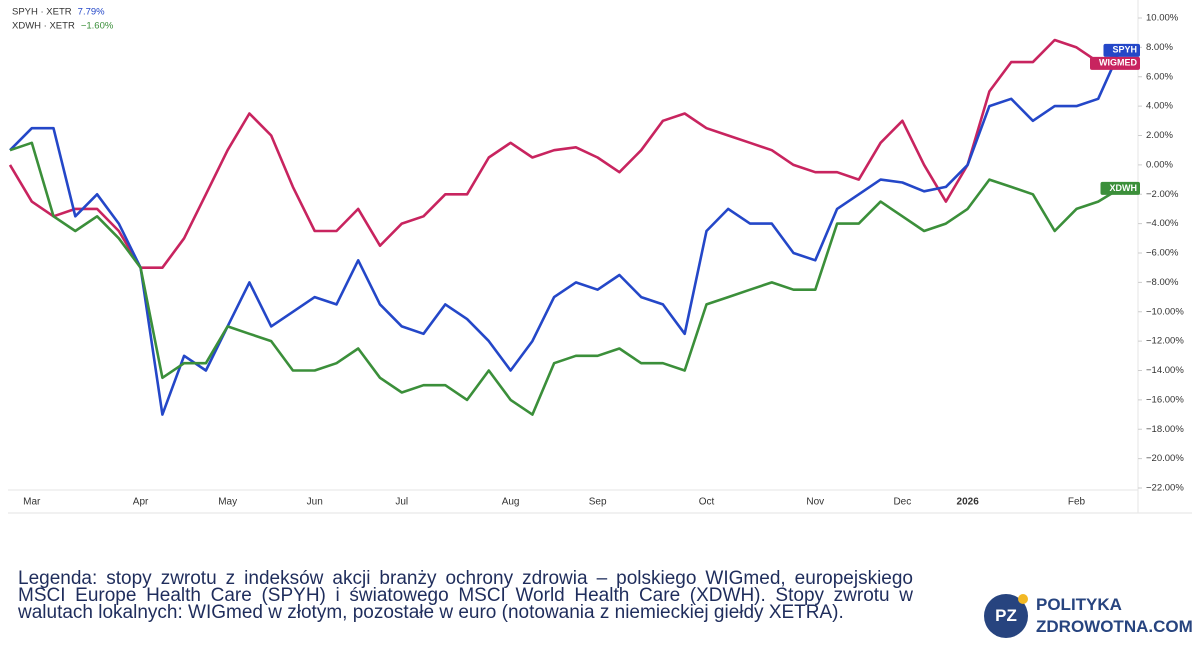 The image size is (1200, 646). I want to click on legend-change: 7.79%, so click(91, 12).